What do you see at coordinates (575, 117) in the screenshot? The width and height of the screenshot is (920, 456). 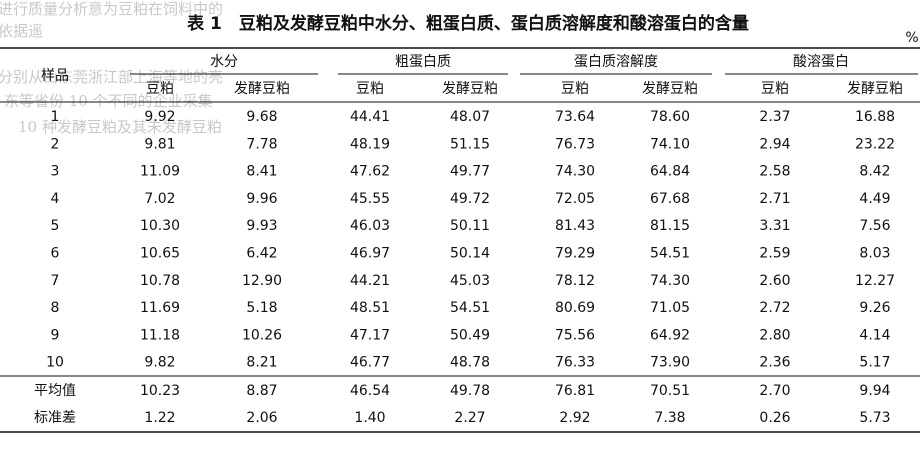 I see `cell: 73.64` at bounding box center [575, 117].